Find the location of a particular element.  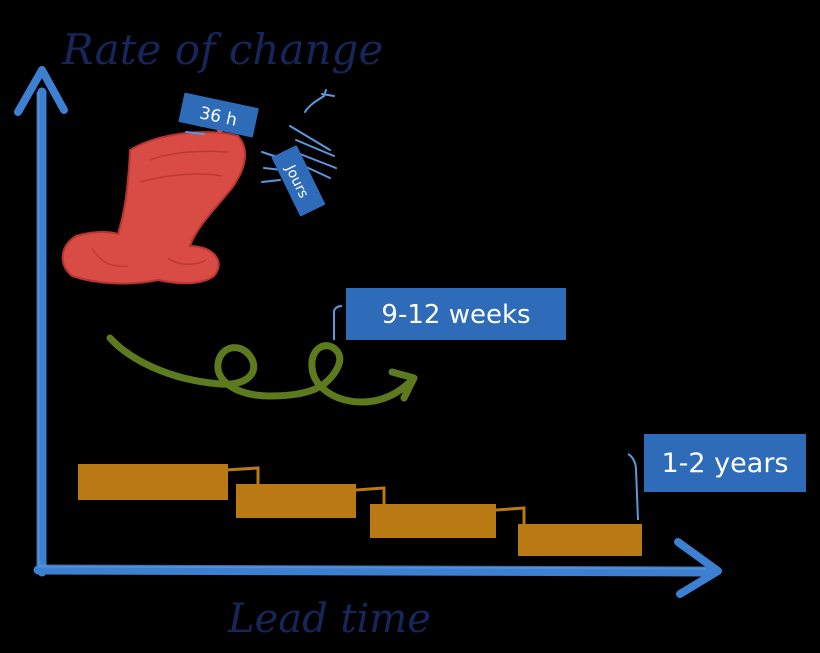

tag-9-12-weeks: 9-12 weeks is located at coordinates (449, 314).